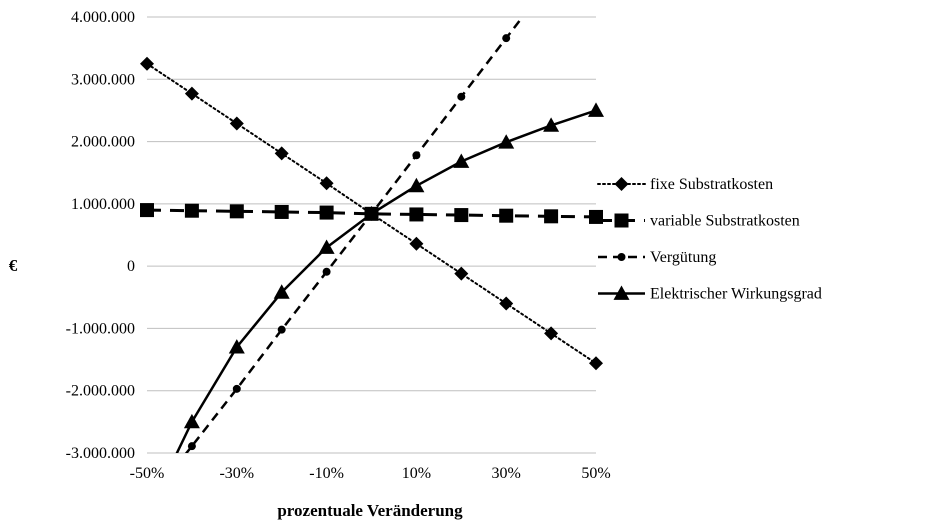 The width and height of the screenshot is (940, 532). Describe the element at coordinates (103, 204) in the screenshot. I see `y-tick-label: 1.000.000` at that location.